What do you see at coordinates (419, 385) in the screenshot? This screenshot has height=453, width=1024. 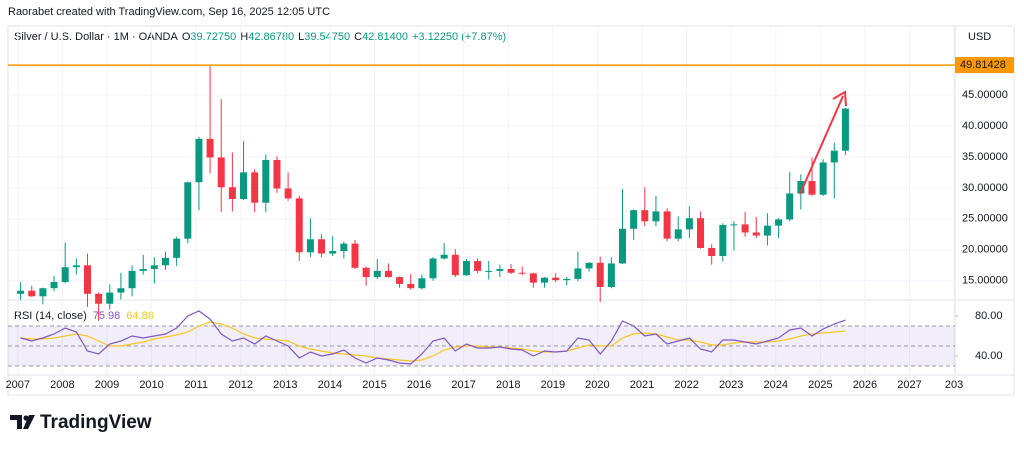 I see `x-tick-label: 2016` at bounding box center [419, 385].